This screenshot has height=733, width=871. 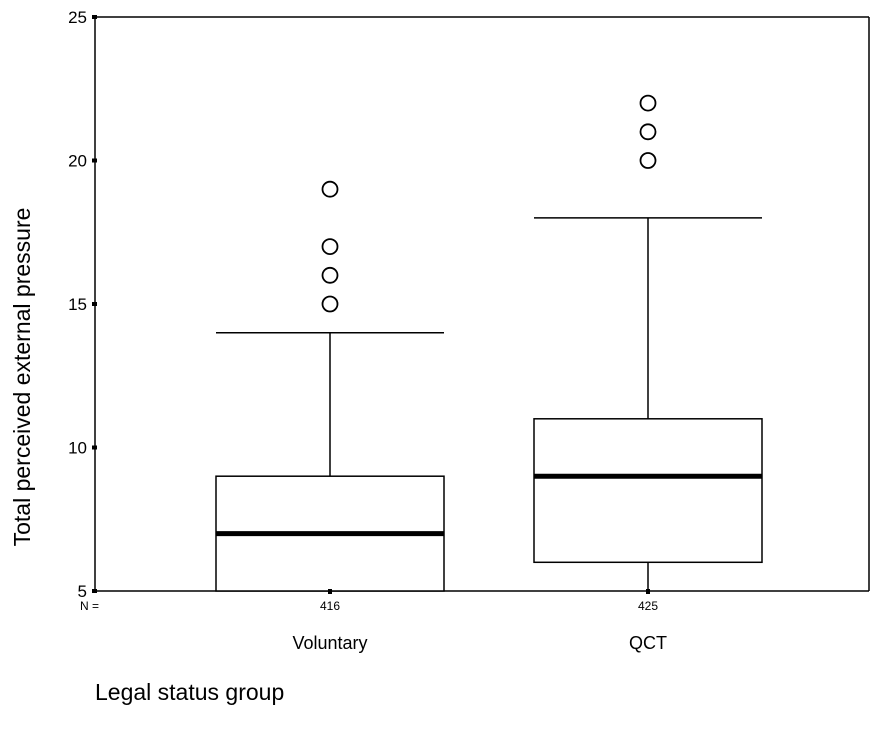 I want to click on y-axis-label: Total perceived external pressure, so click(x=22, y=377).